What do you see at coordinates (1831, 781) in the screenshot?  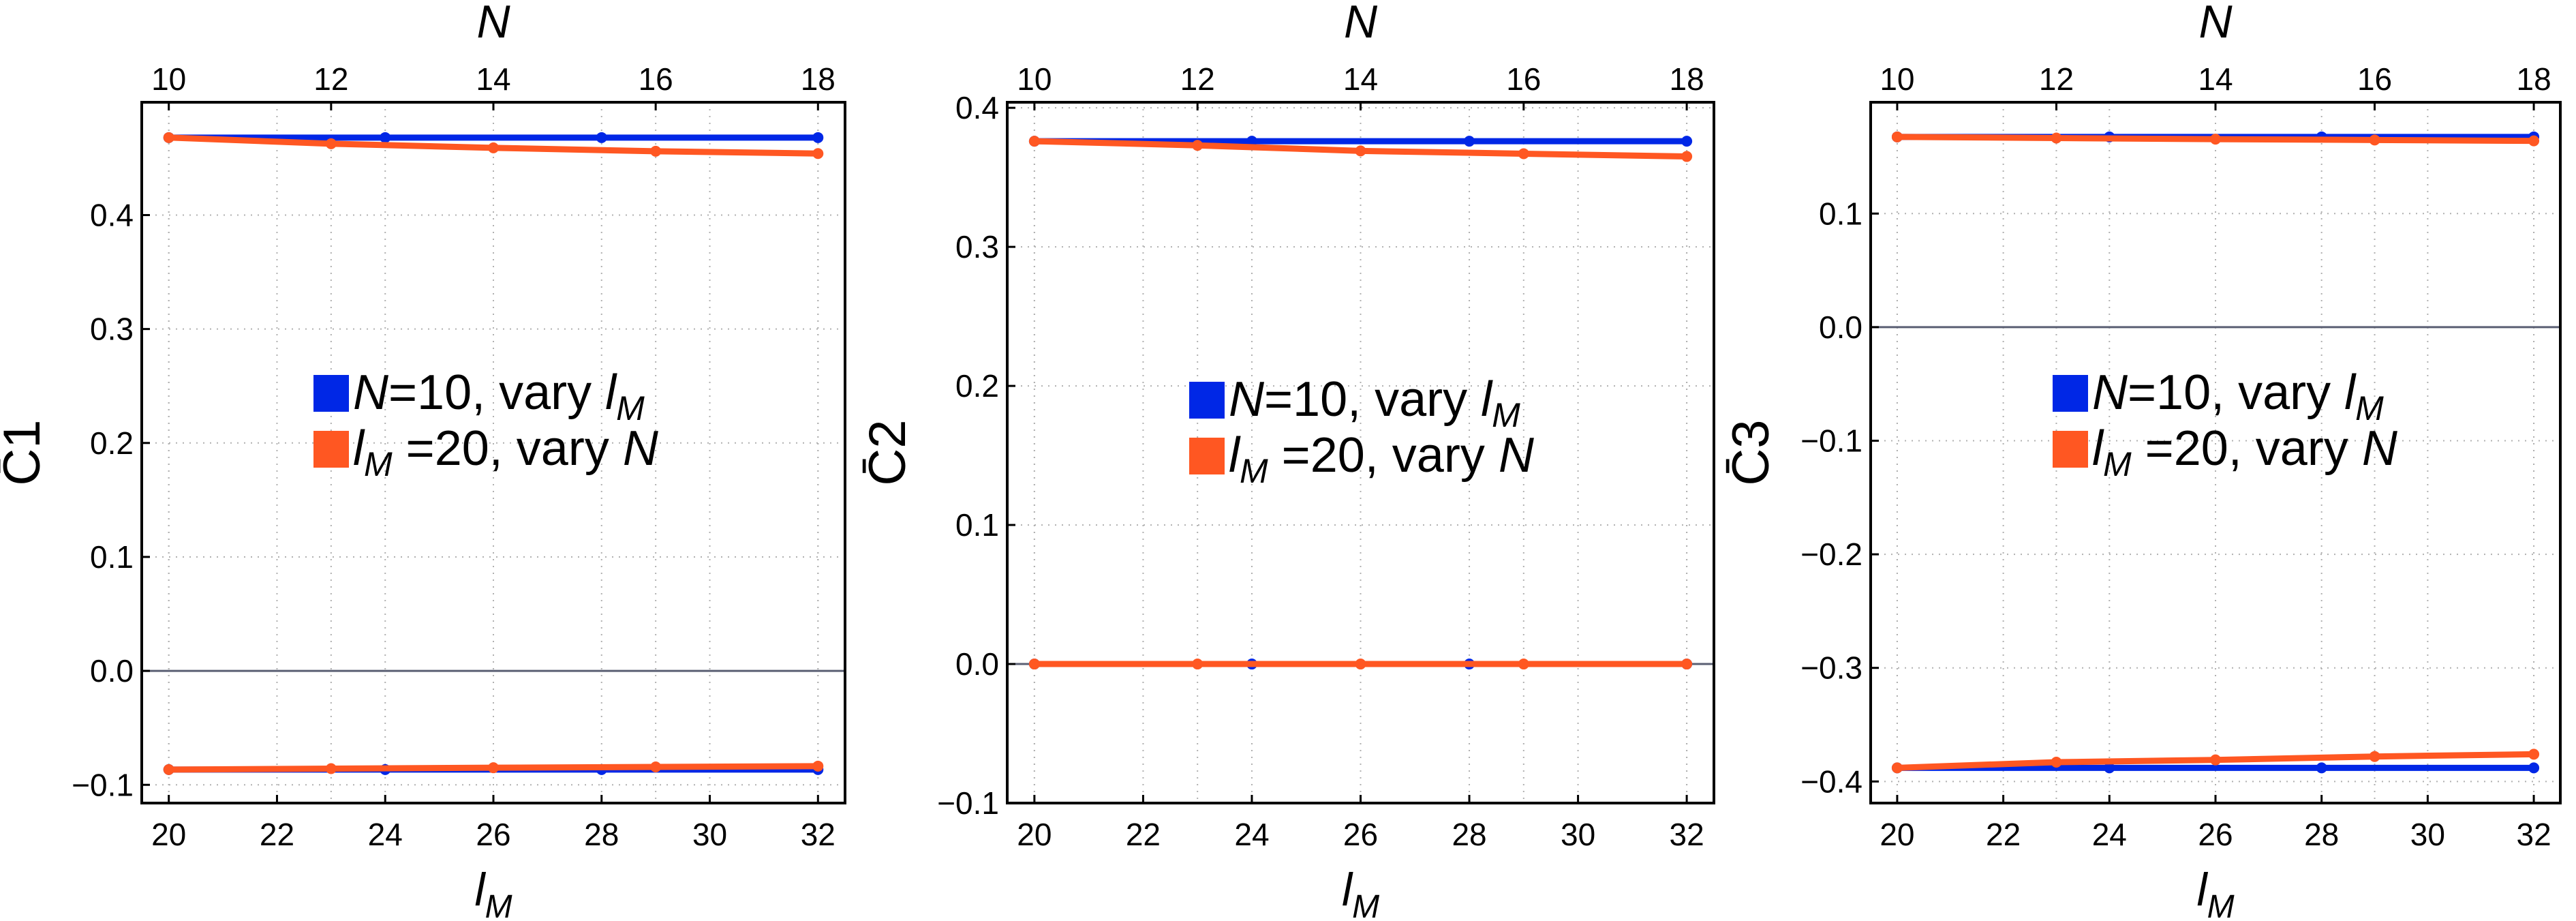 I see `y-tick-label: −0.4` at bounding box center [1831, 781].